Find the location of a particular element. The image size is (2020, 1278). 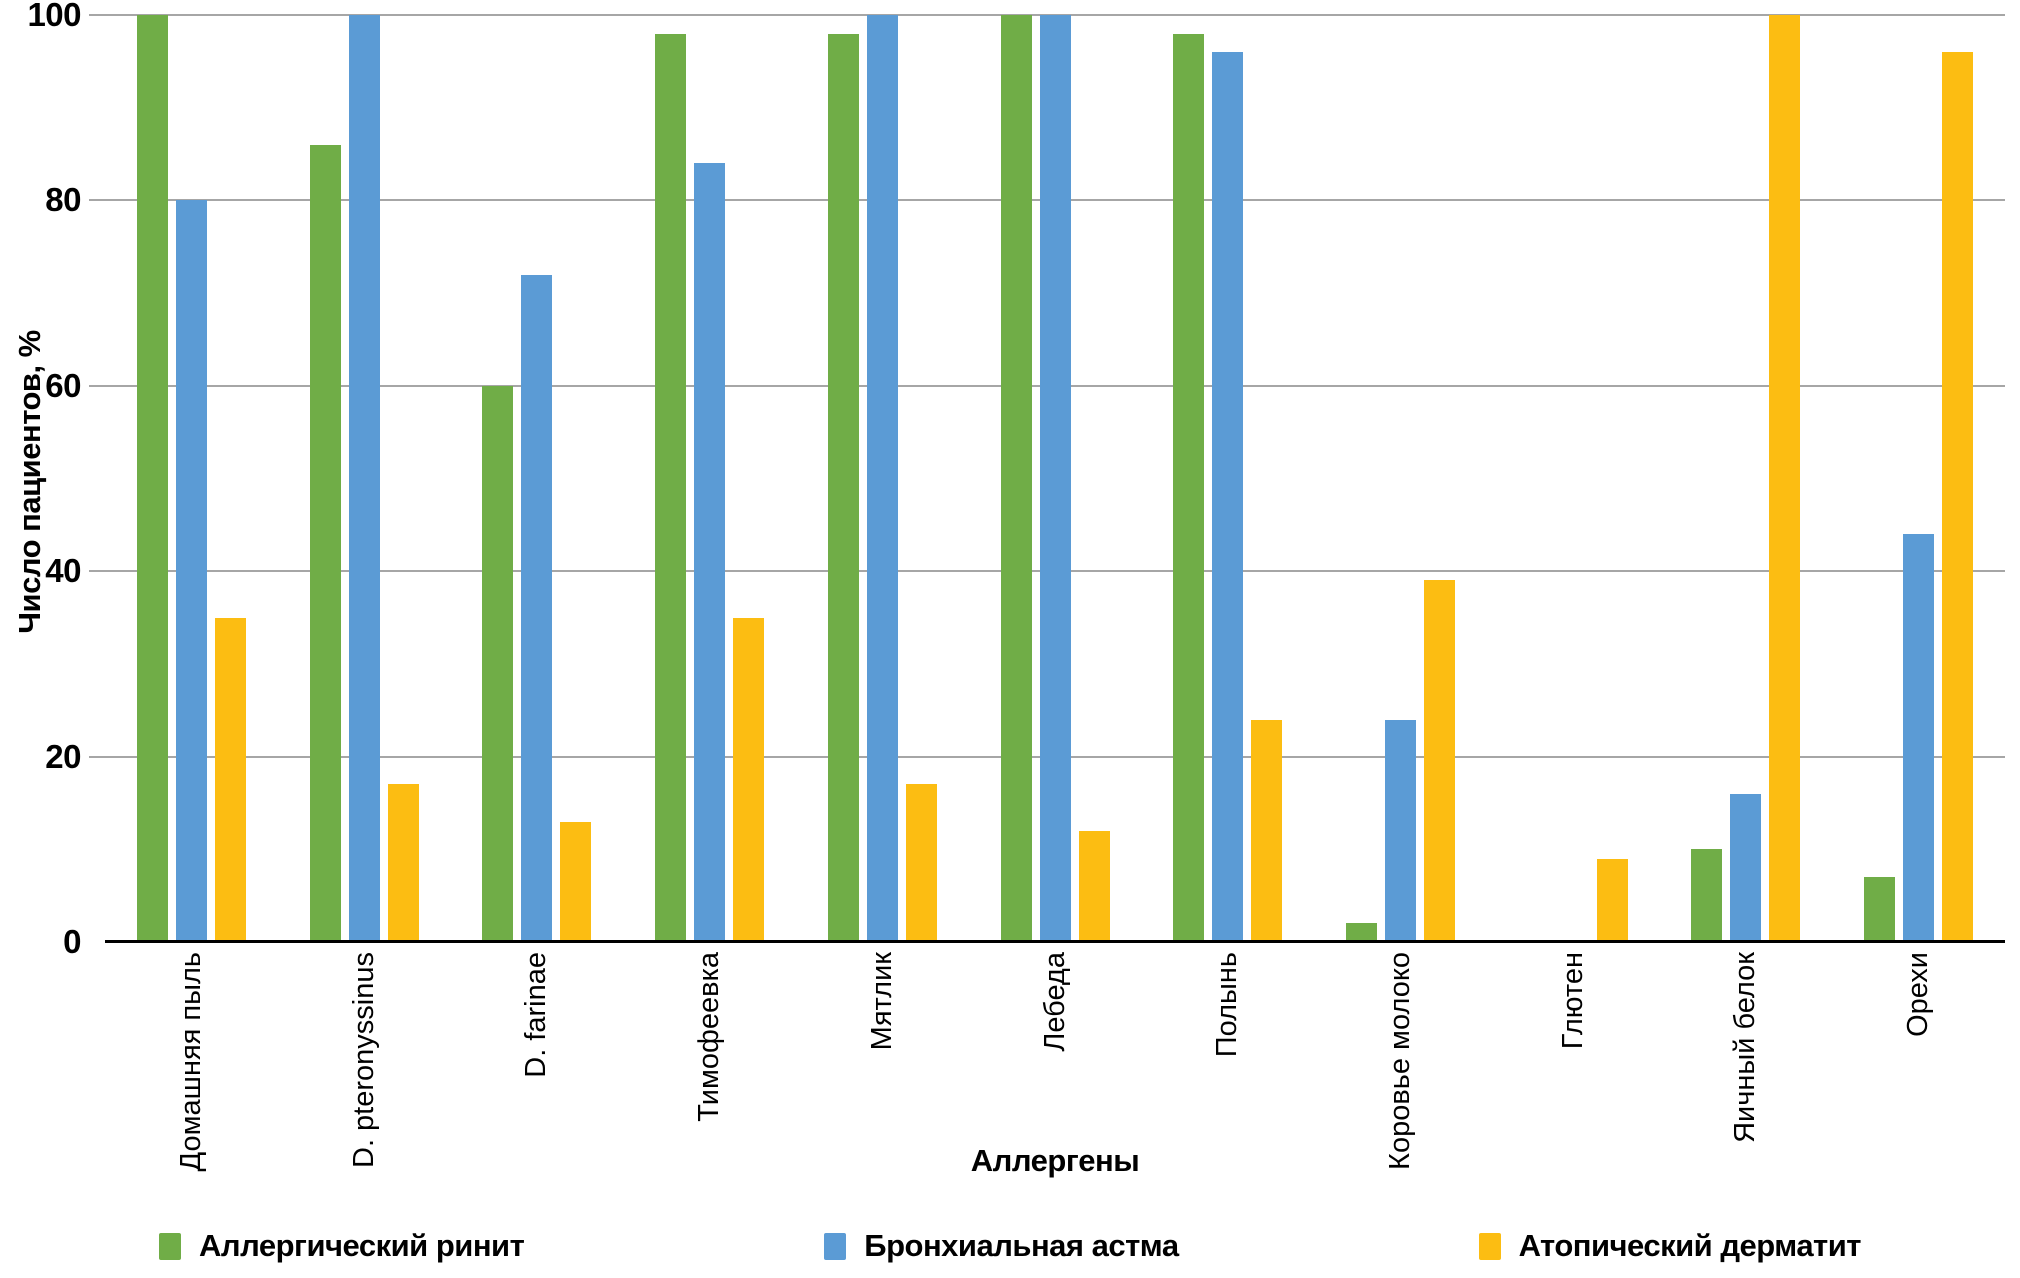

legend-label: Бронхиальная астма is located at coordinates (1021, 1245).